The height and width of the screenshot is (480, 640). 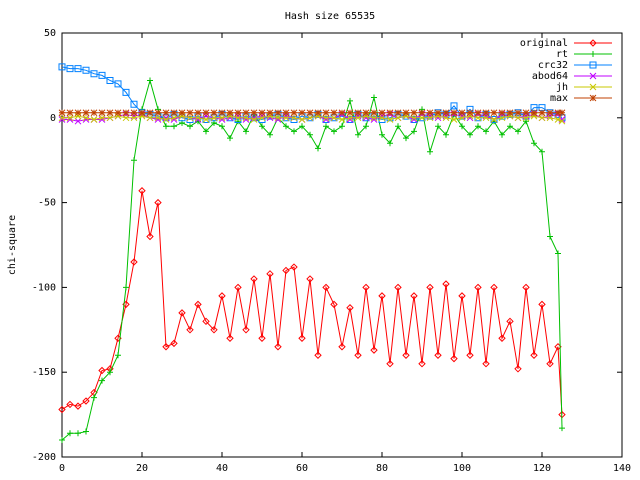 I want to click on x-tick-label: 40, so click(x=222, y=468).